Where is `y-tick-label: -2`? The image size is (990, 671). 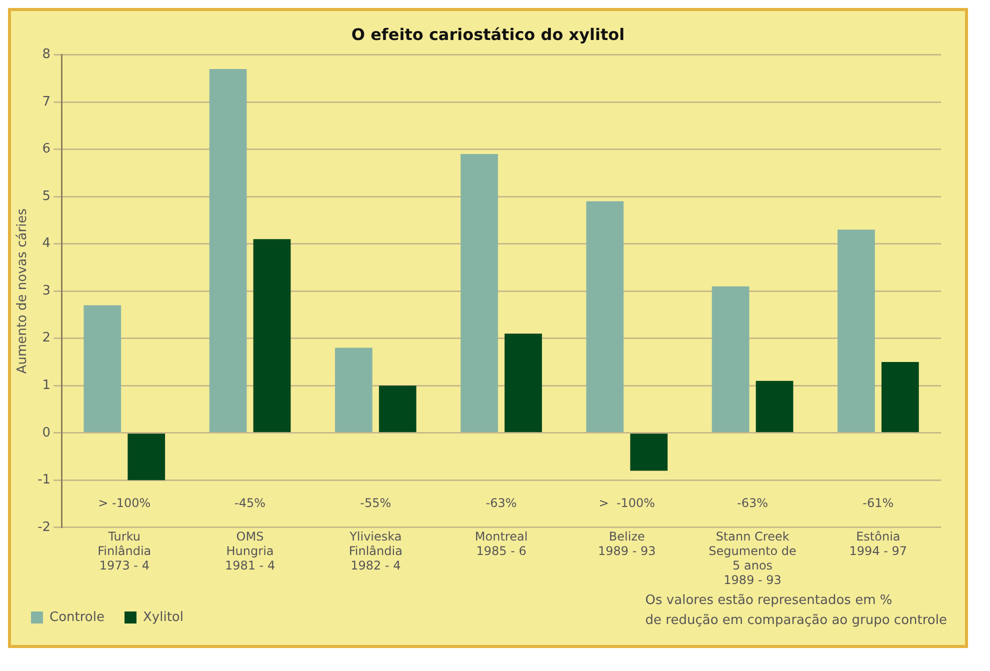 y-tick-label: -2 is located at coordinates (44, 527).